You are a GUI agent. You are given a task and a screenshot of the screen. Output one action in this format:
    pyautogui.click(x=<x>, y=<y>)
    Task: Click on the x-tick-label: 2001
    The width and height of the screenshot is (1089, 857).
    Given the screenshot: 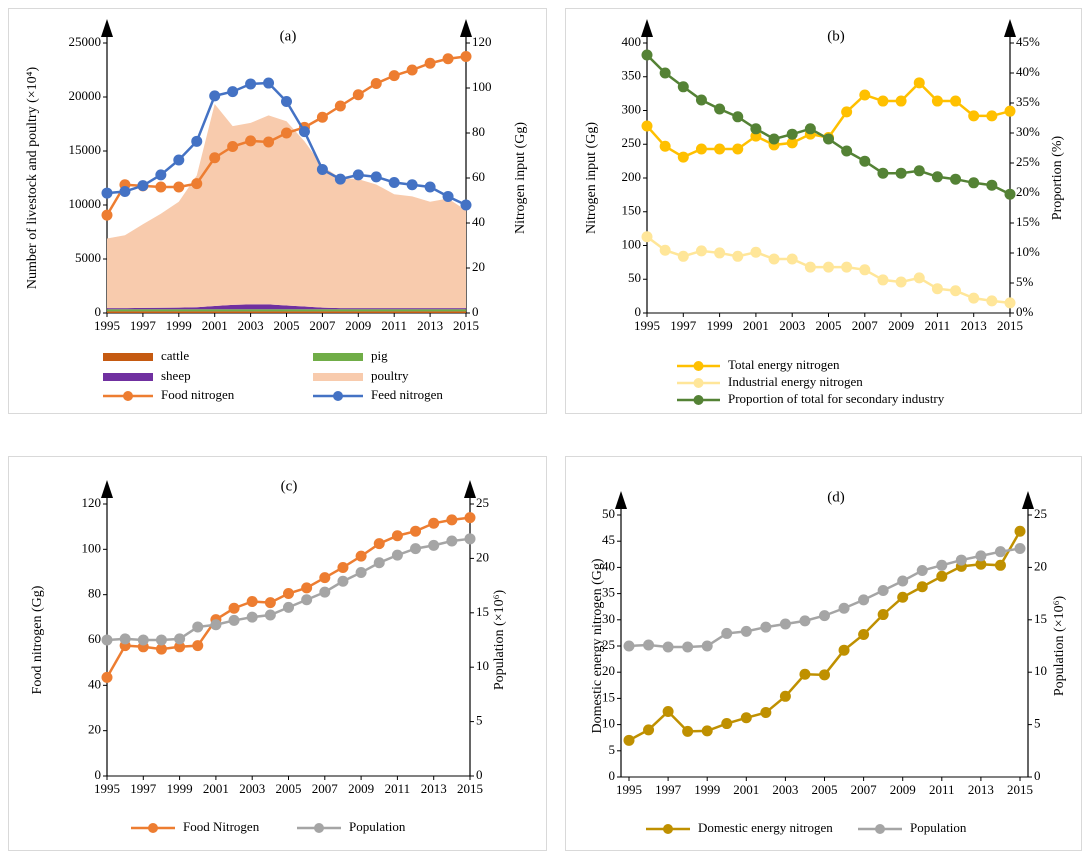 What is the action you would take?
    pyautogui.click(x=756, y=325)
    